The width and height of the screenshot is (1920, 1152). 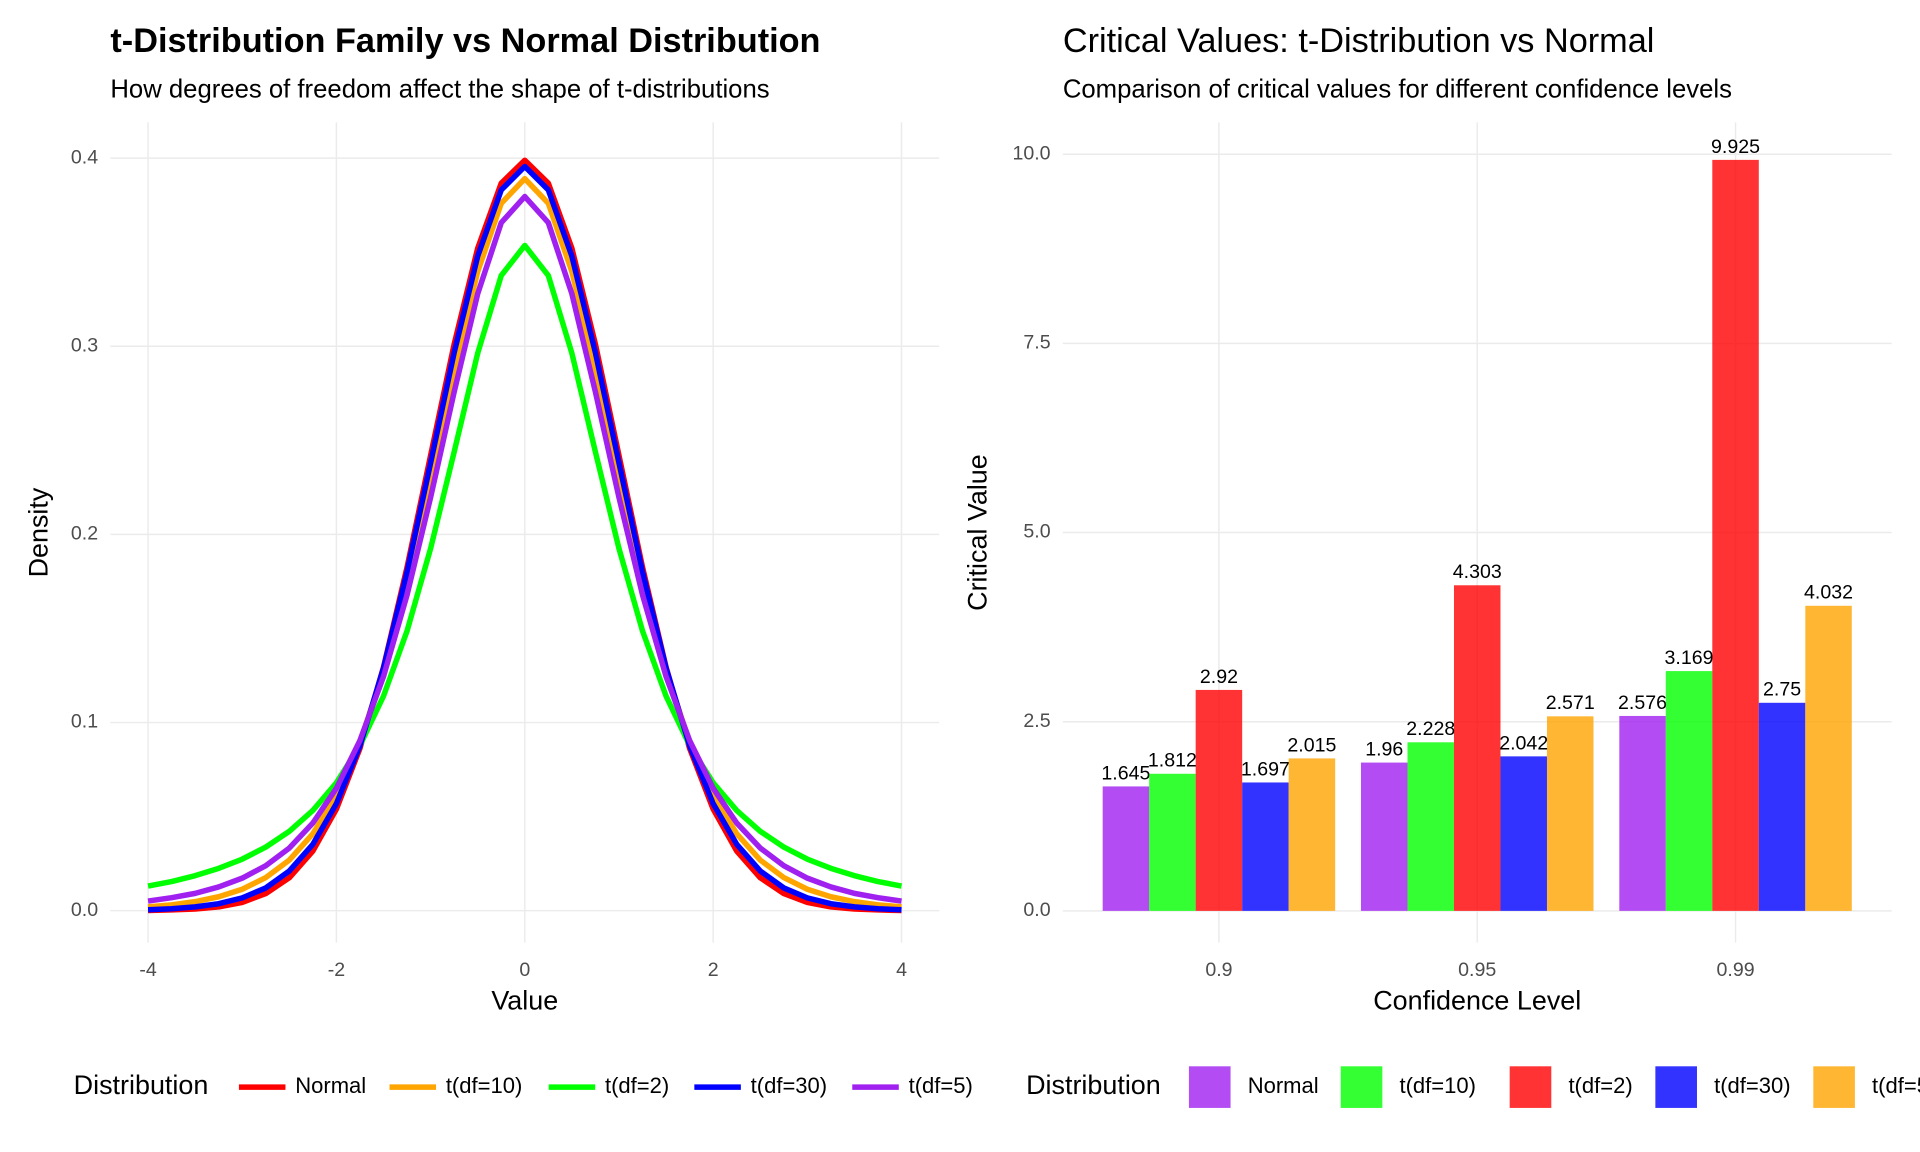 I want to click on bar-value-label: 2.571, so click(x=1570, y=703).